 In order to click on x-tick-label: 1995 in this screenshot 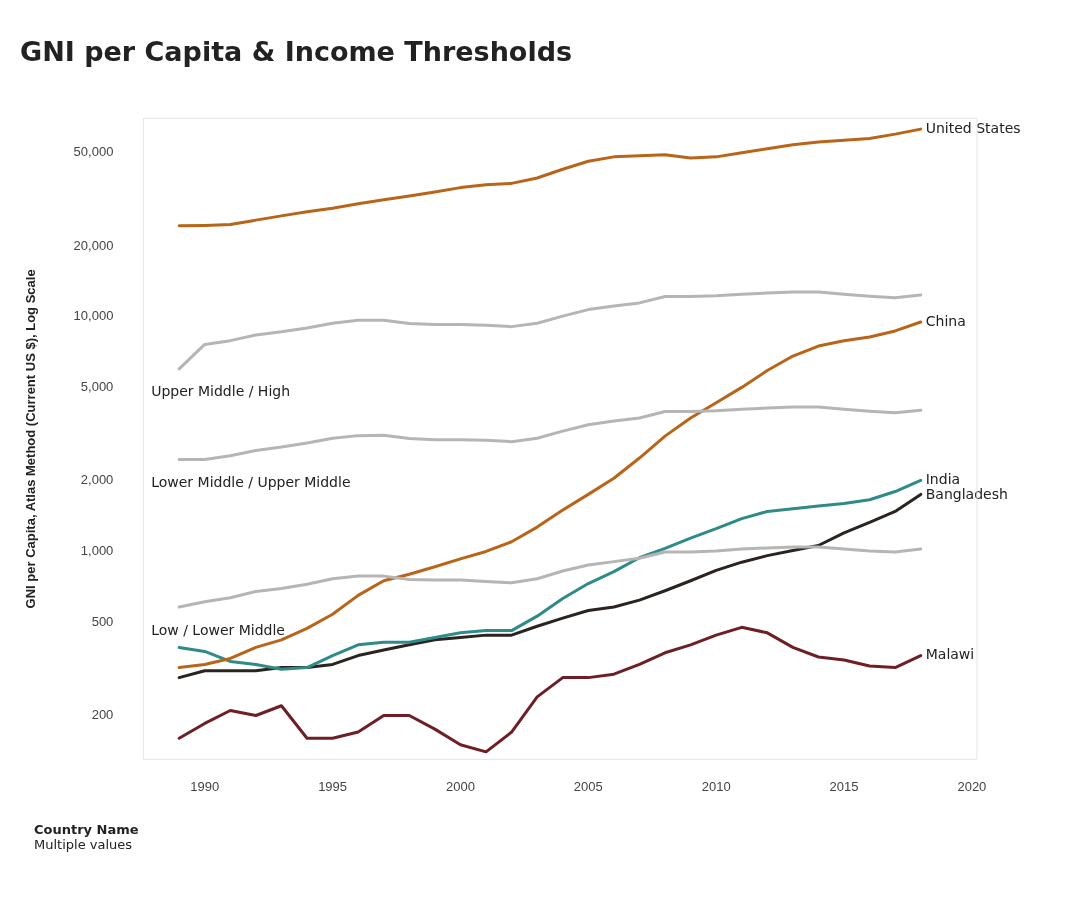, I will do `click(333, 786)`.